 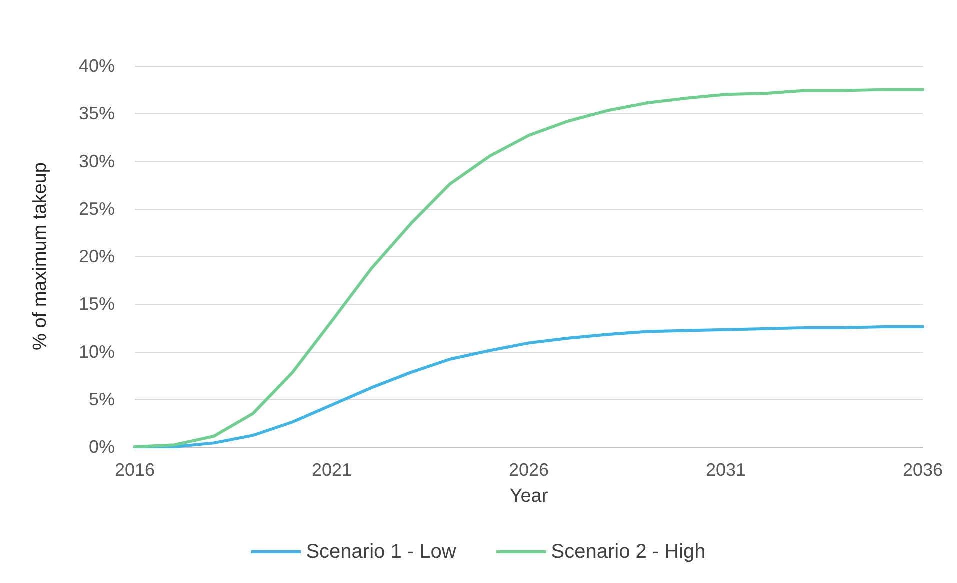 What do you see at coordinates (529, 496) in the screenshot?
I see `x-axis-title: Year` at bounding box center [529, 496].